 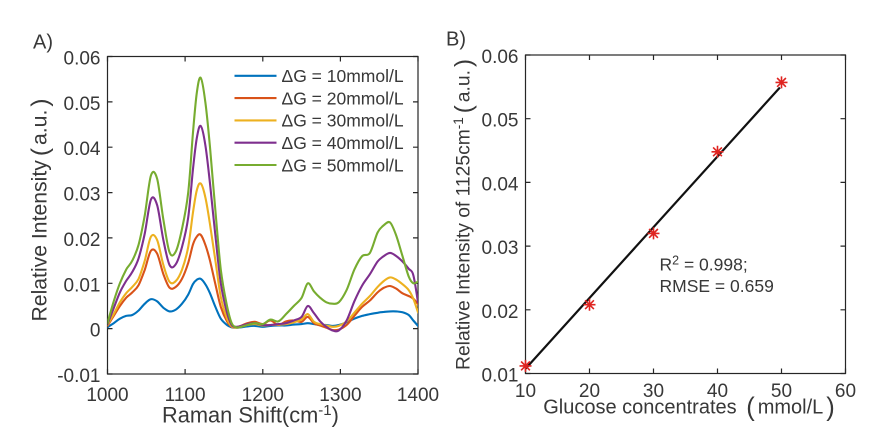 I want to click on svg-text: A), so click(x=43, y=43).